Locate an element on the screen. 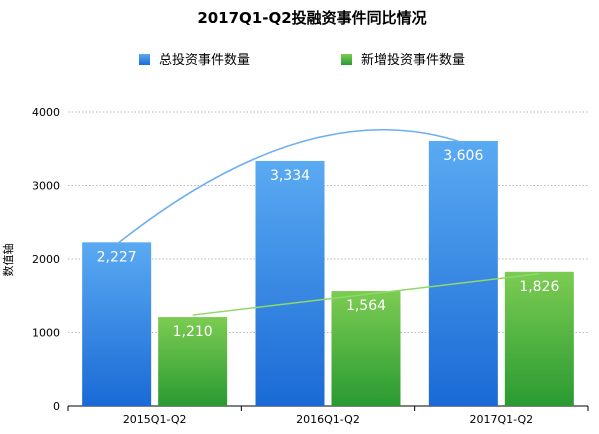  data-label: 1,826 is located at coordinates (539, 287).